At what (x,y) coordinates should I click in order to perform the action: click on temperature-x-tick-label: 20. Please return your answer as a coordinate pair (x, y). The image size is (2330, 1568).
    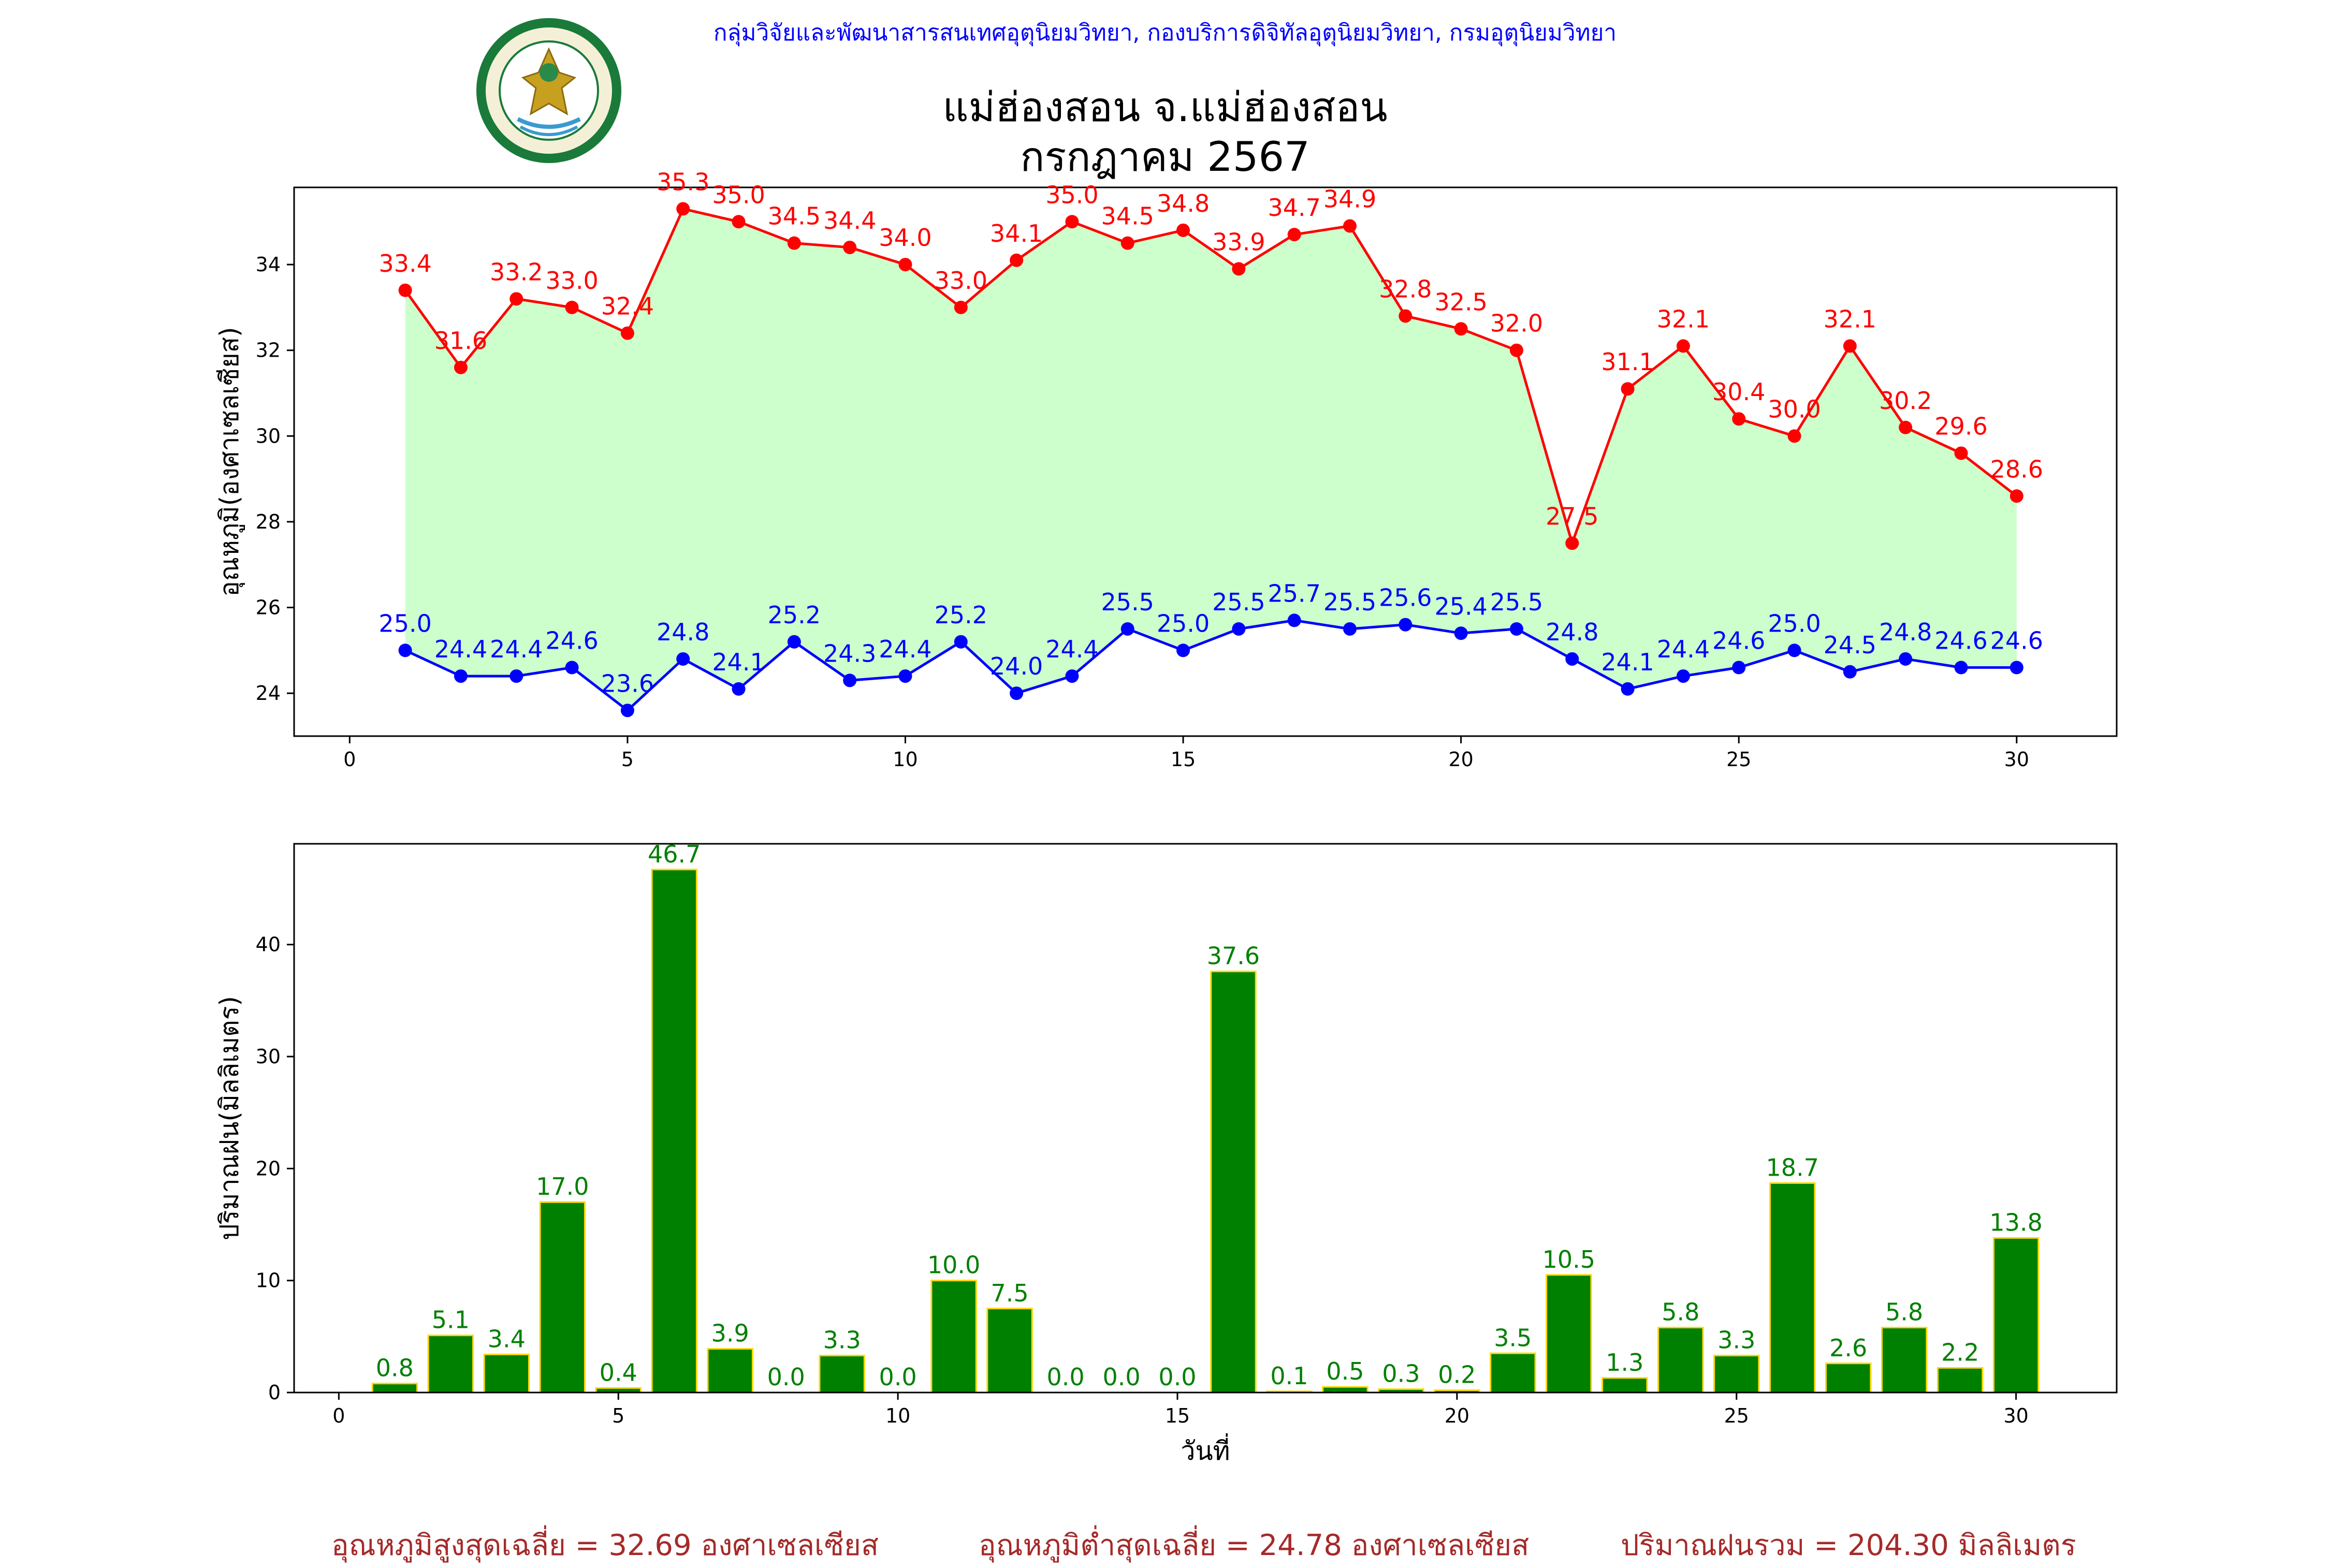
    Looking at the image, I should click on (1460, 759).